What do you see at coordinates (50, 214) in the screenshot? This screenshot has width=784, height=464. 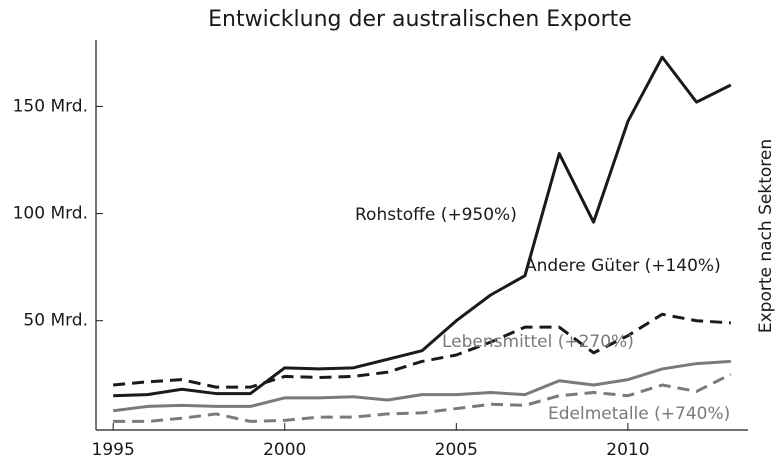 I see `y-tick-label: 100 Mrd.` at bounding box center [50, 214].